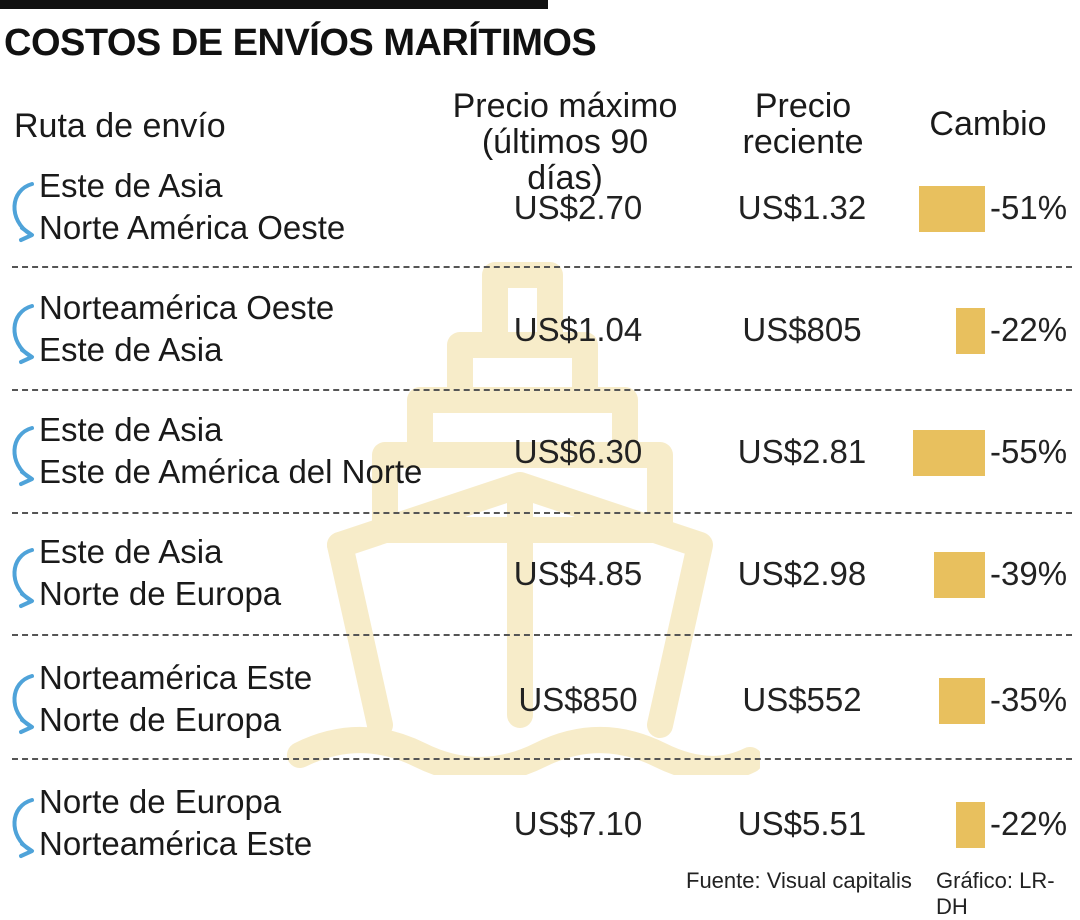 This screenshot has height=920, width=1080. I want to click on route-origin: Norteamérica Oeste, so click(187, 307).